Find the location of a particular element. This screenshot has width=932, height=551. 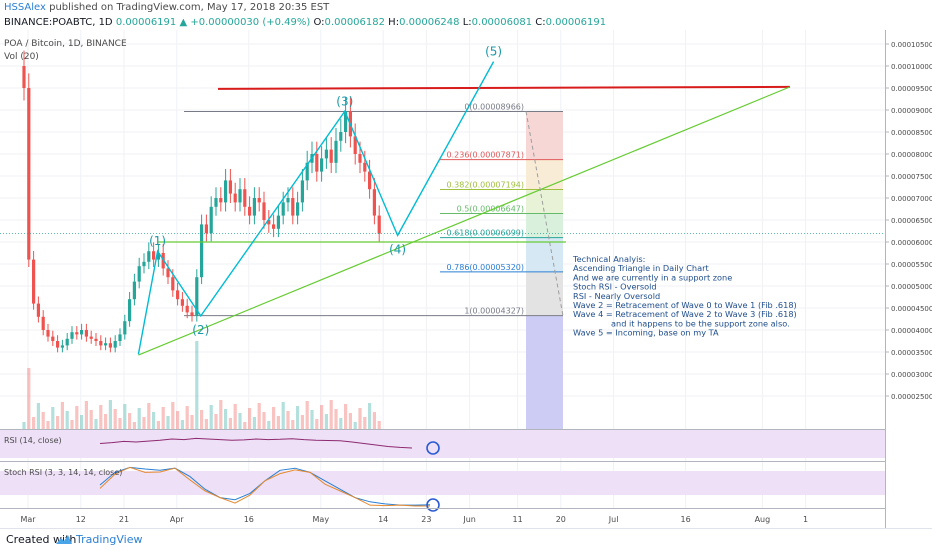

fib-label: 1(0.00004327) is located at coordinates (494, 311).